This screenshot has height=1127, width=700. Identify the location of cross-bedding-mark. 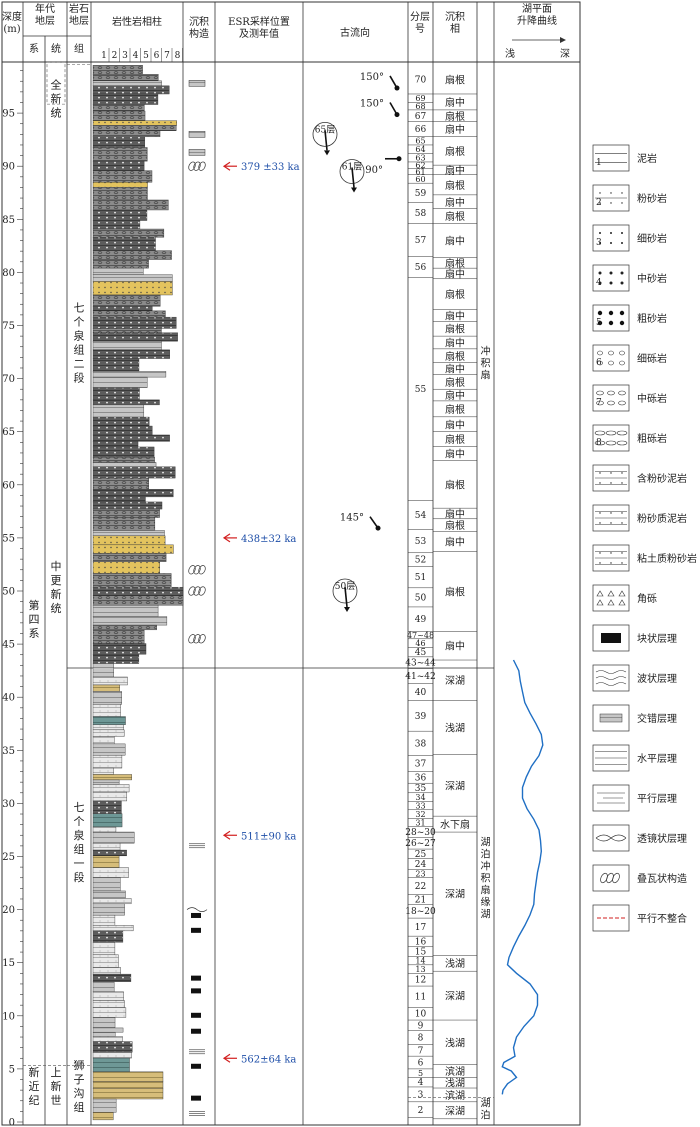
(197, 83).